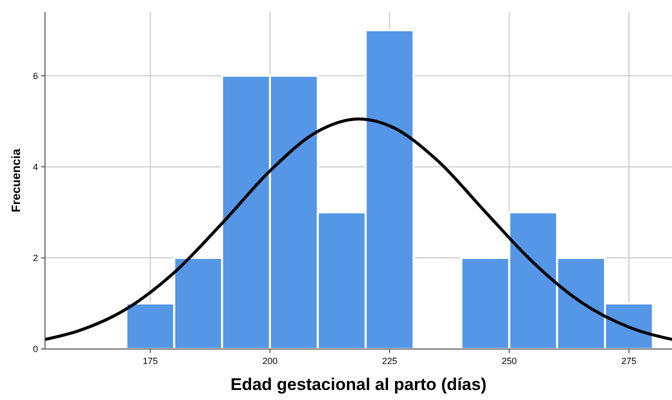 Image resolution: width=672 pixels, height=400 pixels. What do you see at coordinates (358, 384) in the screenshot?
I see `x-axis-title: Edad gestacional al parto (días)` at bounding box center [358, 384].